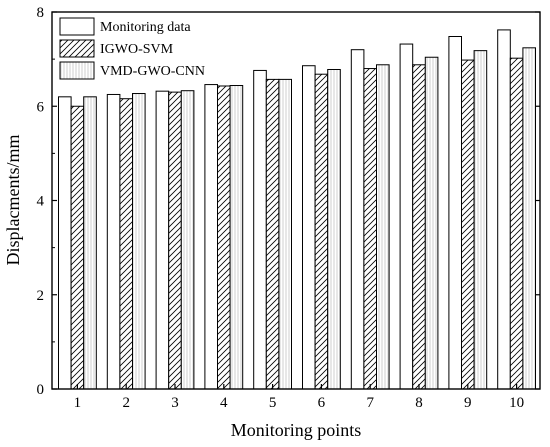 This screenshot has height=447, width=550. Describe the element at coordinates (224, 403) in the screenshot. I see `x-tick-label: 4` at that location.